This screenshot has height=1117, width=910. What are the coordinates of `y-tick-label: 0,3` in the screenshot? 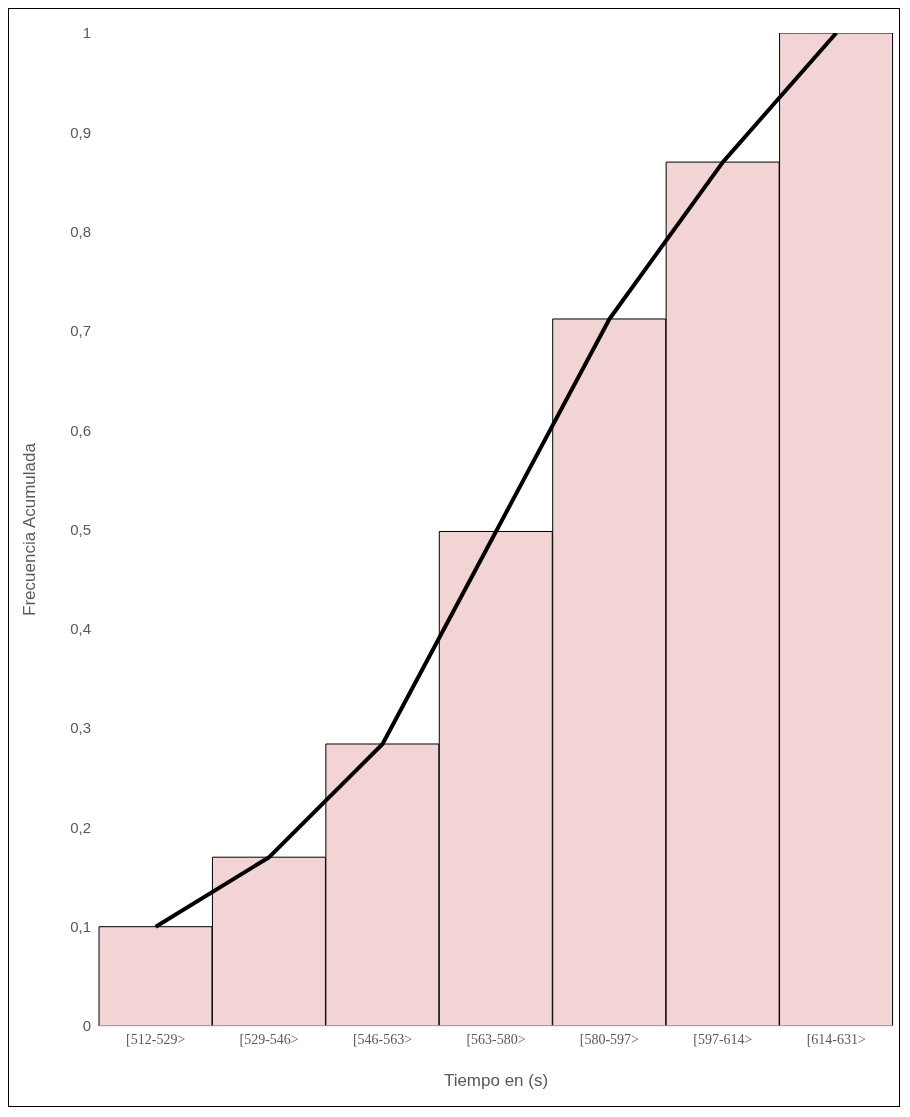 It's located at (80, 728).